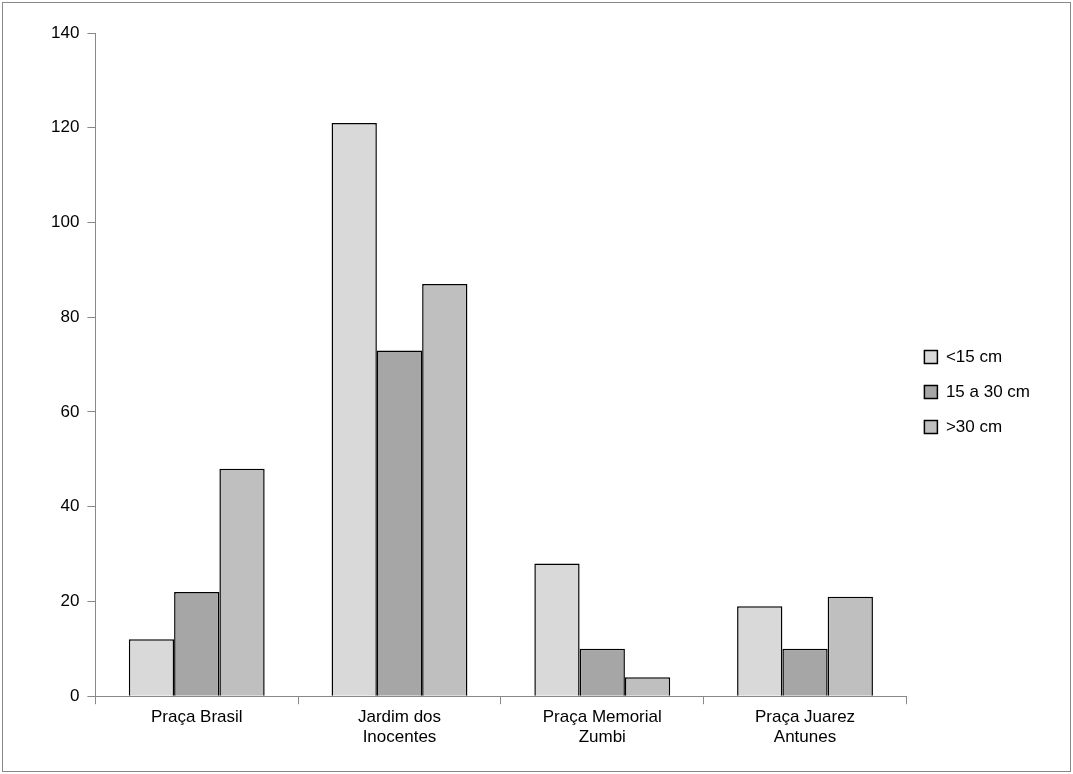 The width and height of the screenshot is (1073, 774). Describe the element at coordinates (65, 32) in the screenshot. I see `y-tick-label: 140` at that location.